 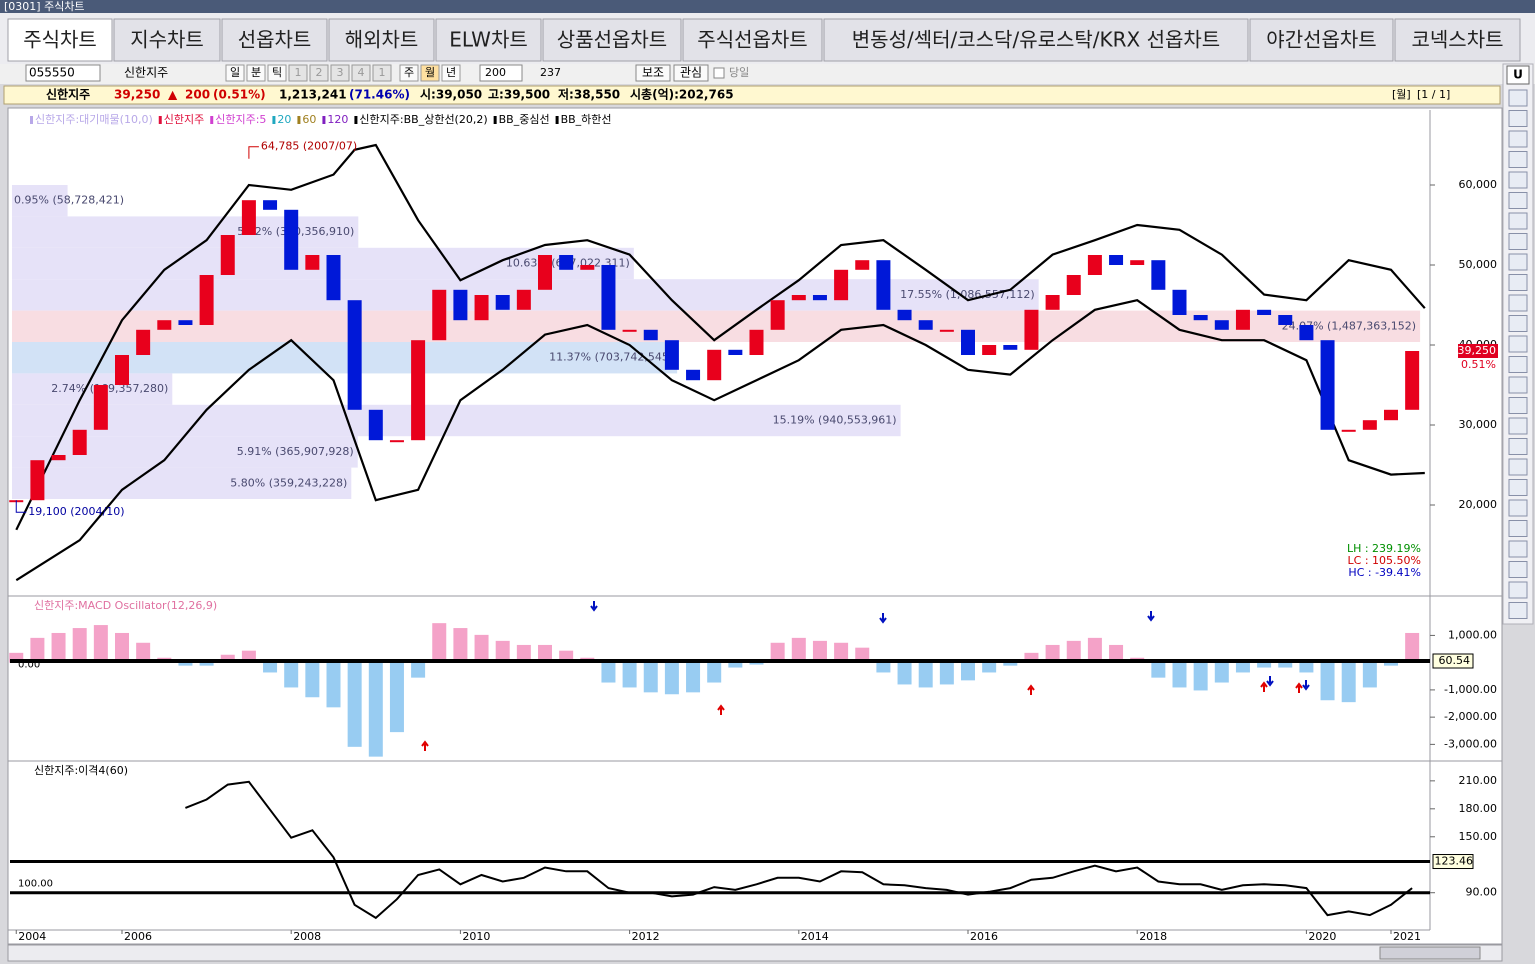 I want to click on side-button-label: U, so click(x=1518, y=75).